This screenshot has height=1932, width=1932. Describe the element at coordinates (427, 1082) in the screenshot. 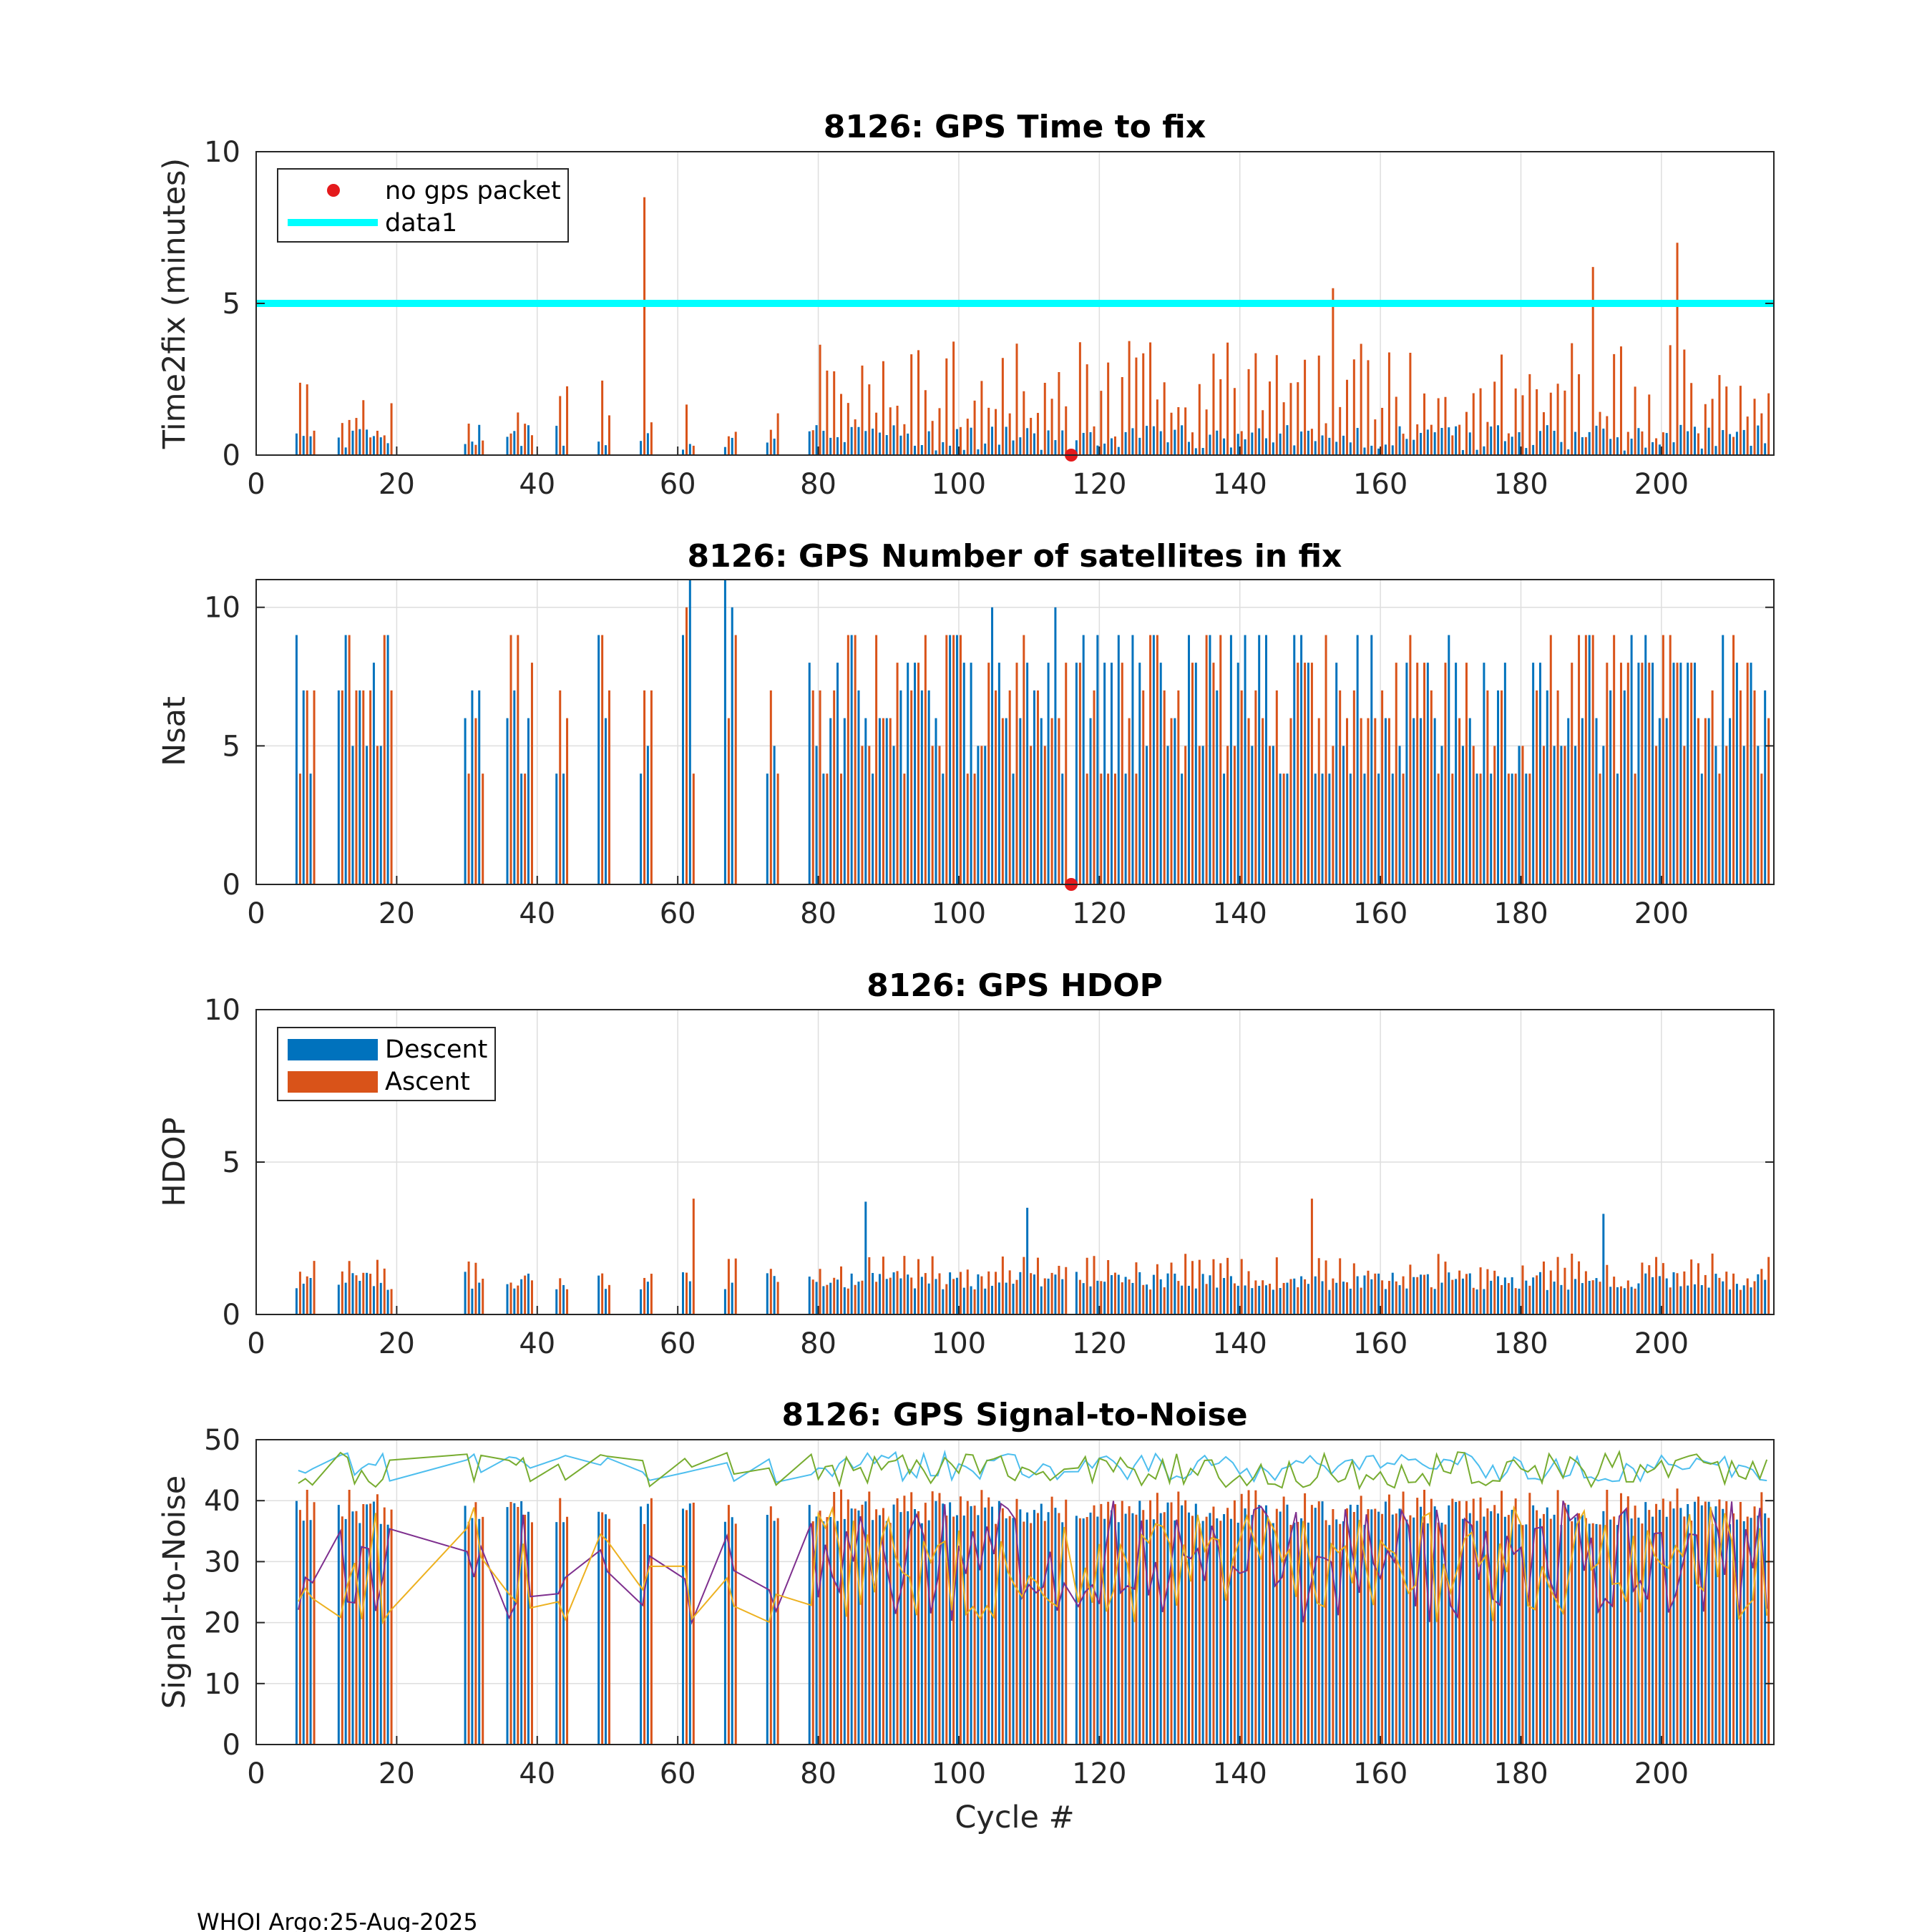

I see `legend-ascent-label: Ascent` at that location.